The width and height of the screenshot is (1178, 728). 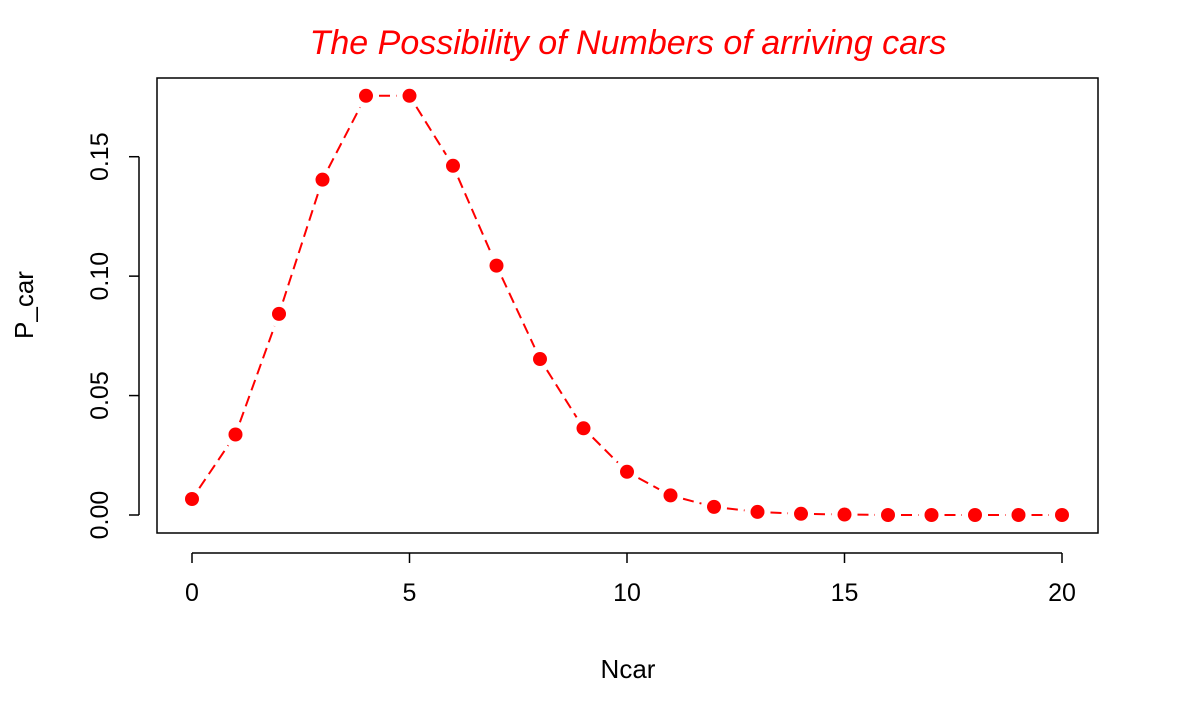 What do you see at coordinates (628, 669) in the screenshot?
I see `x-axis-label: Ncar` at bounding box center [628, 669].